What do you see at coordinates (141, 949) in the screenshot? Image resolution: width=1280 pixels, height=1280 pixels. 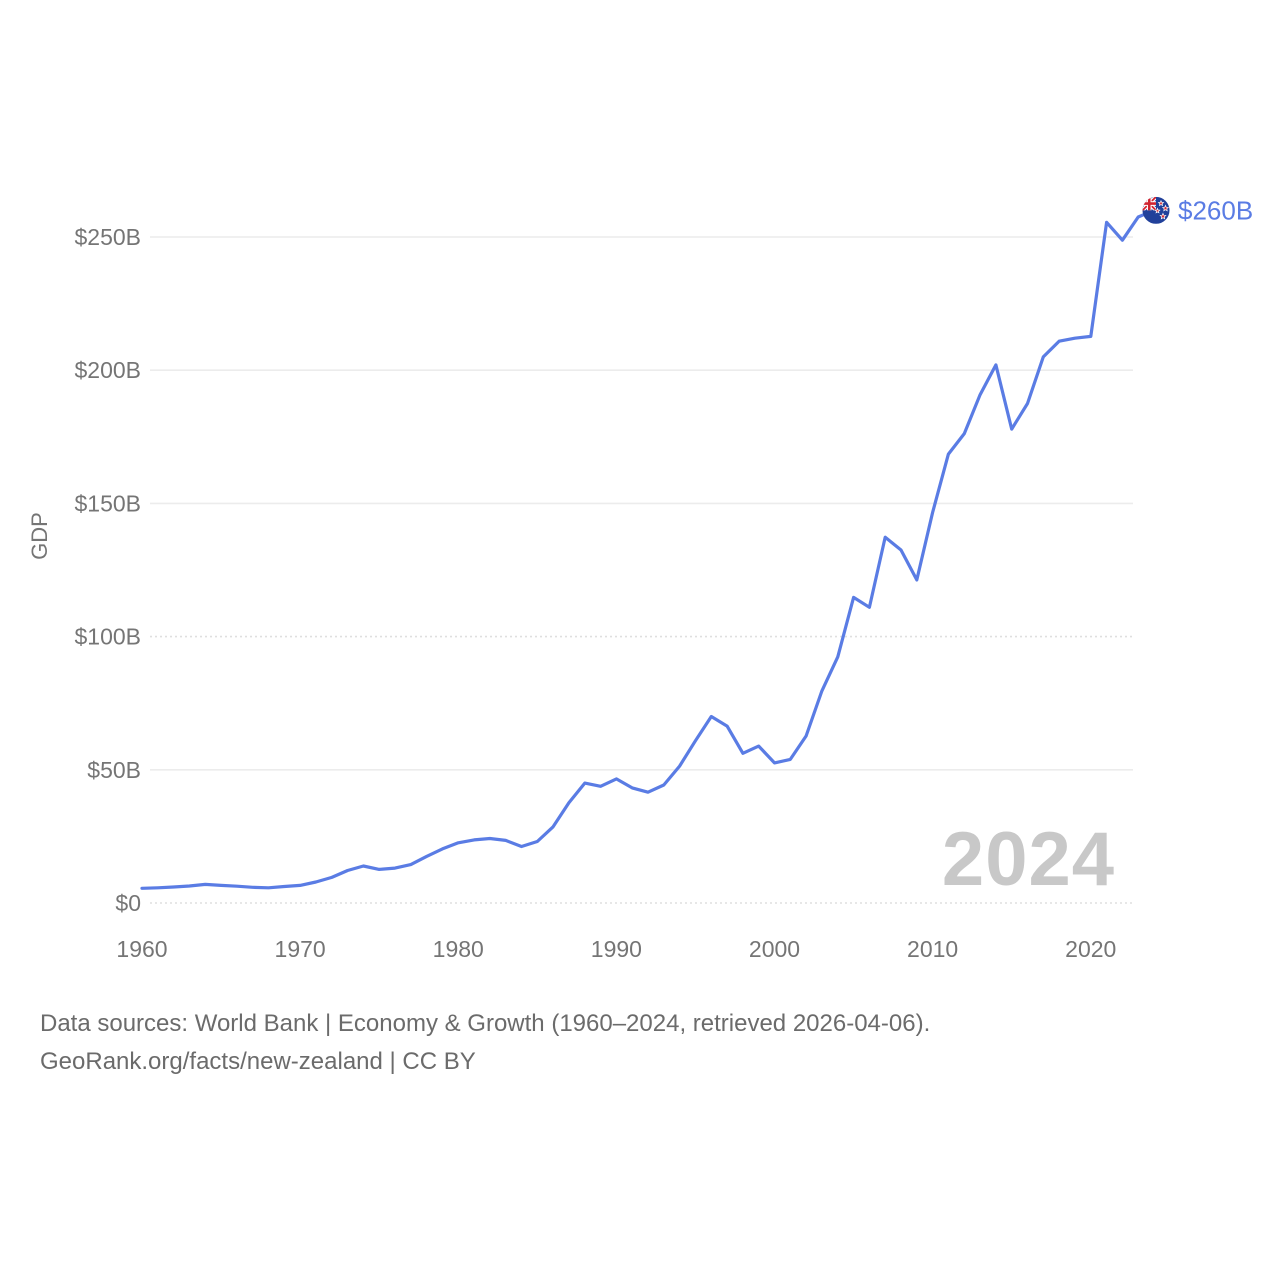 I see `x-tick-label: 1960` at bounding box center [141, 949].